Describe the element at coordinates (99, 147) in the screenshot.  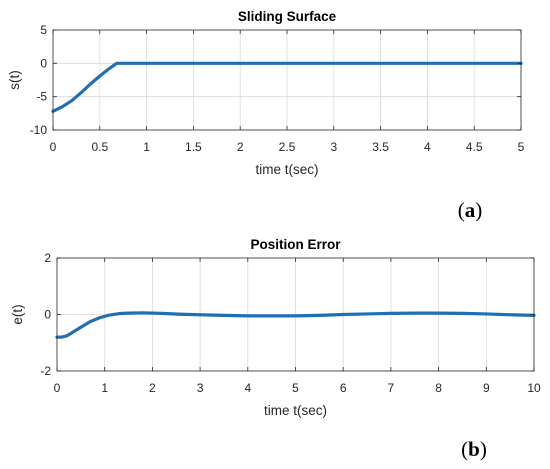
I see `x-tick-label: 0.5` at that location.